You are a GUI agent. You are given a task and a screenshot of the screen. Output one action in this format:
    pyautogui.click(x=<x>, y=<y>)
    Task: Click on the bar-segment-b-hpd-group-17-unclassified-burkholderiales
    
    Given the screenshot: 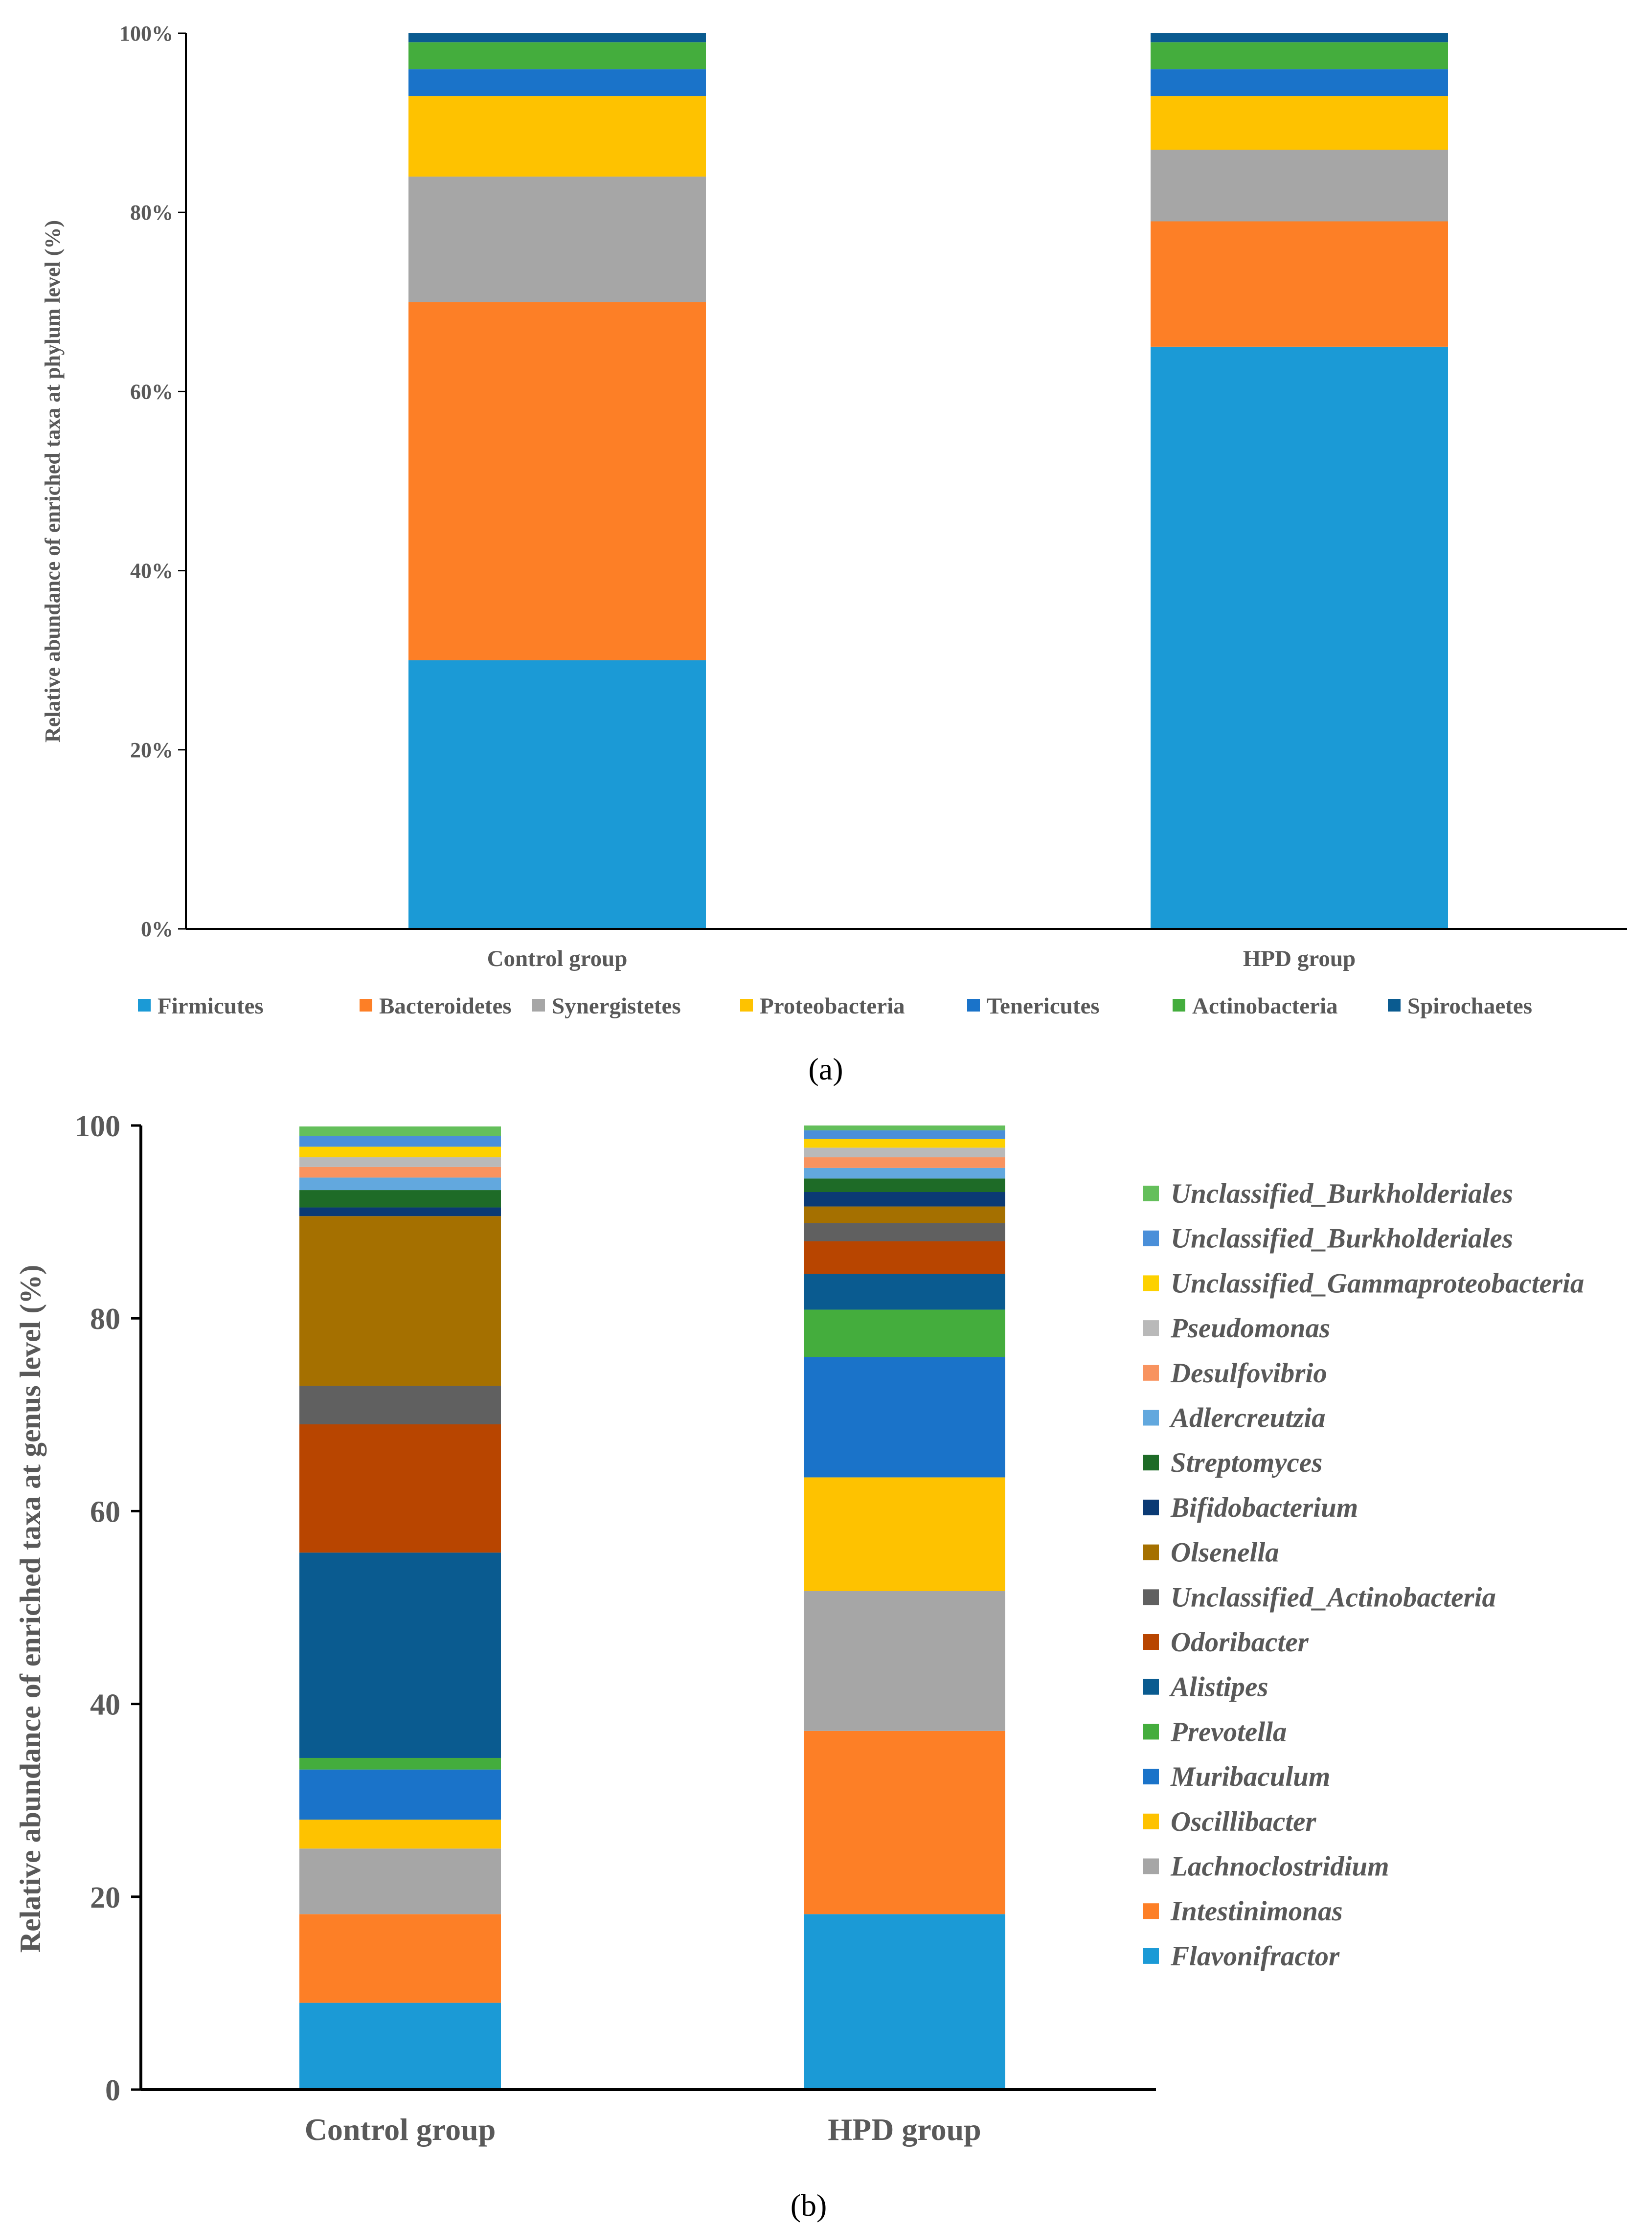 What is the action you would take?
    pyautogui.click(x=904, y=1128)
    